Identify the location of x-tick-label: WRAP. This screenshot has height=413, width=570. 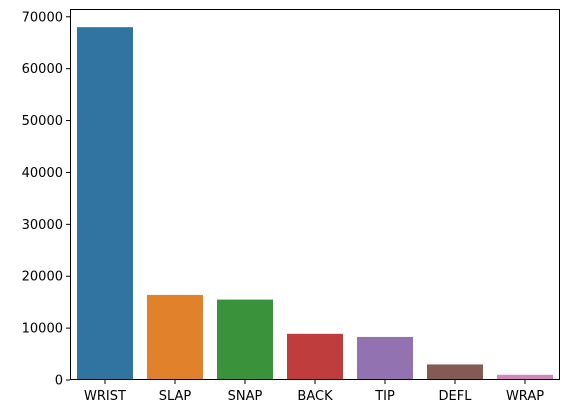
(525, 396).